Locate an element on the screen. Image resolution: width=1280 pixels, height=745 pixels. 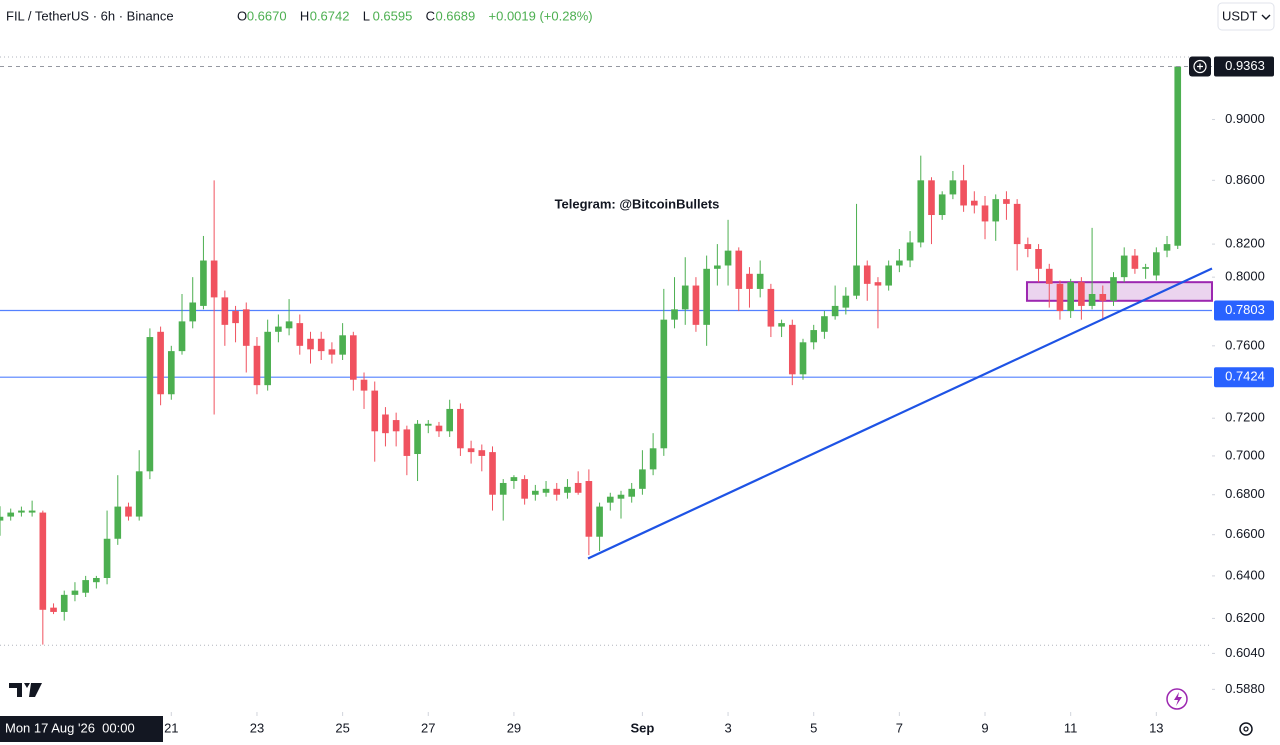
logo-shape is located at coordinates (25, 690).